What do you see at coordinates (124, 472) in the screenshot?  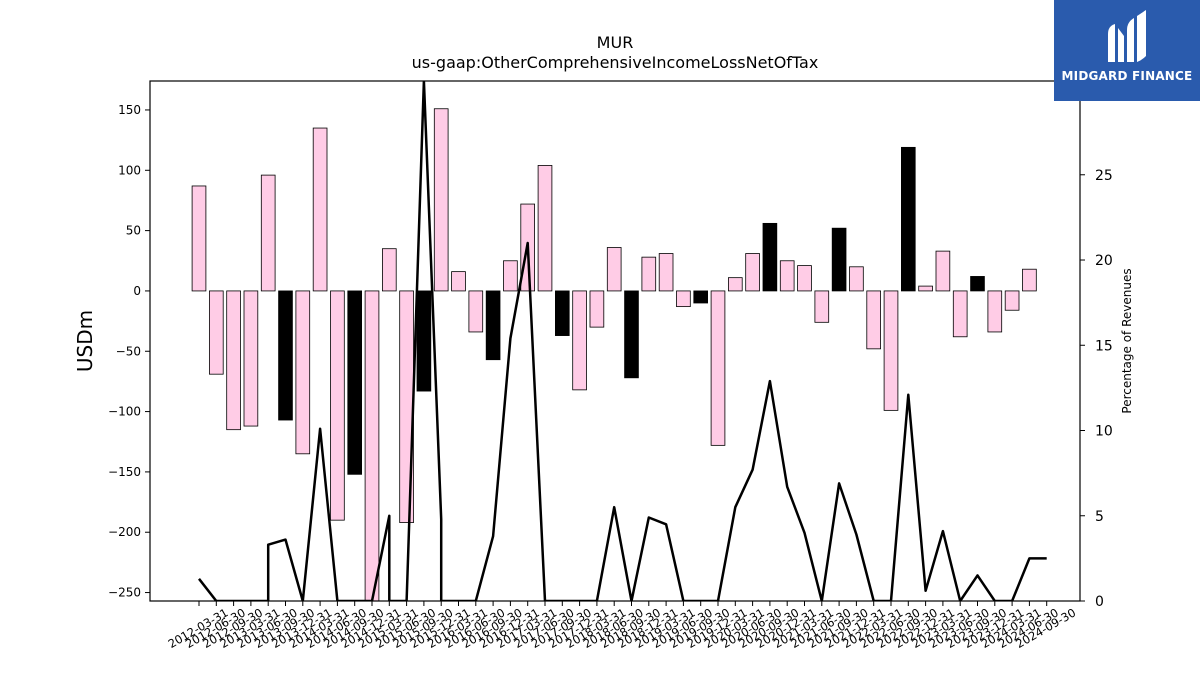 I see `y-tick-label: −150` at bounding box center [124, 472].